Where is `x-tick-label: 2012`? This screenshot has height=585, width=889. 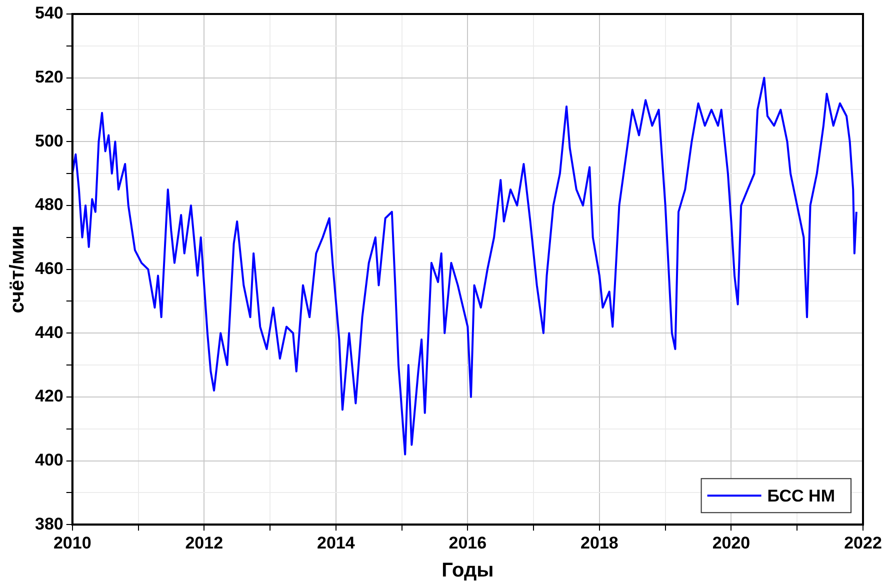 x-tick-label: 2012 is located at coordinates (204, 542).